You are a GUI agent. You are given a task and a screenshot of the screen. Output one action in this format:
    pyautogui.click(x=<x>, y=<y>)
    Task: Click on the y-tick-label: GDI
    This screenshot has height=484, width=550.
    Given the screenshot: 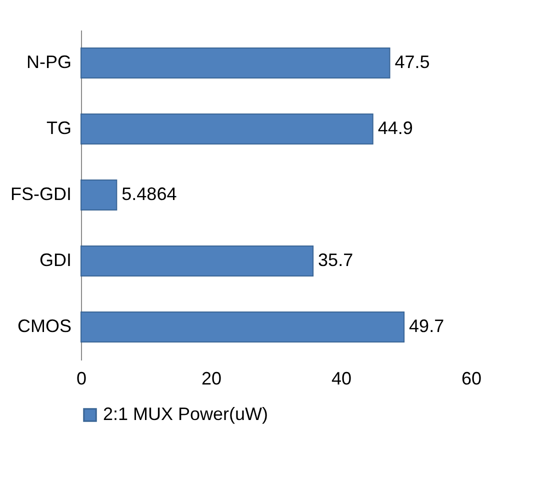 What is the action you would take?
    pyautogui.click(x=55, y=260)
    